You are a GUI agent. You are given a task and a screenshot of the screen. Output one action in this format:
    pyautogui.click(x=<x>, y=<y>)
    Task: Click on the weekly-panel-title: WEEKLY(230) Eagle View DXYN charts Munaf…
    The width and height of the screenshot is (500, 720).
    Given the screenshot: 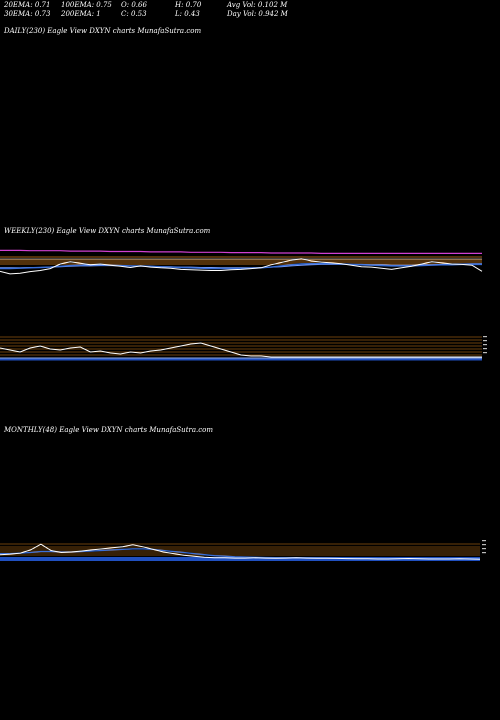 What is the action you would take?
    pyautogui.click(x=107, y=231)
    